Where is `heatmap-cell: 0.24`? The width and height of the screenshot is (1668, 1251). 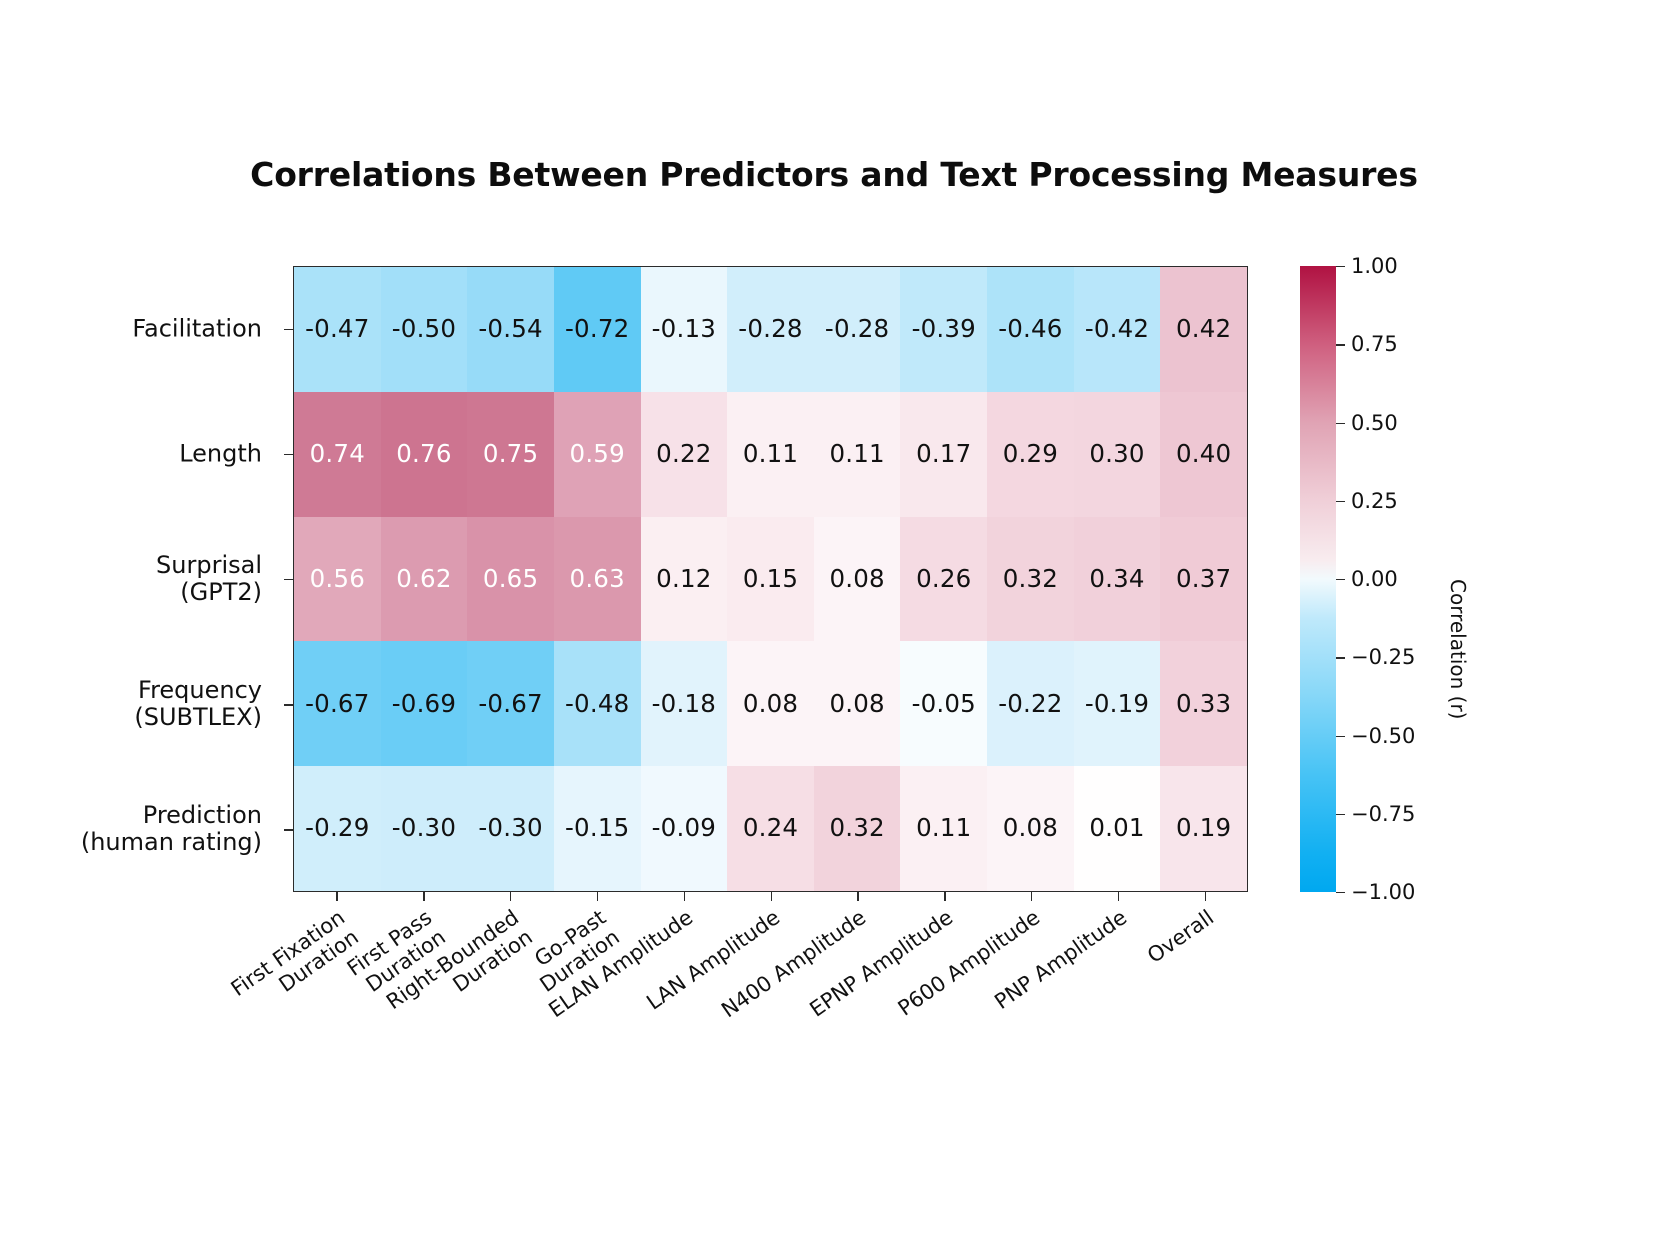 heatmap-cell: 0.24 is located at coordinates (770, 828).